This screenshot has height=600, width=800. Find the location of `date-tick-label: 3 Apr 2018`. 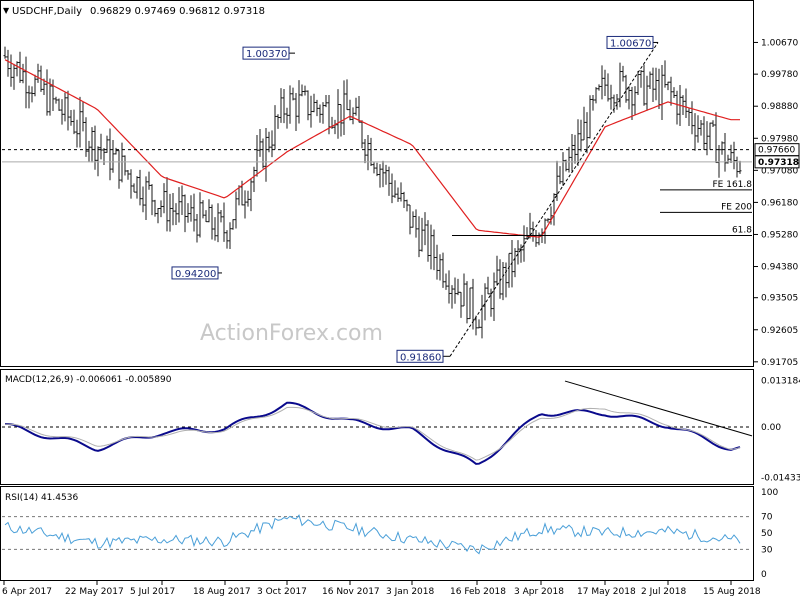

date-tick-label: 3 Apr 2018 is located at coordinates (539, 592).